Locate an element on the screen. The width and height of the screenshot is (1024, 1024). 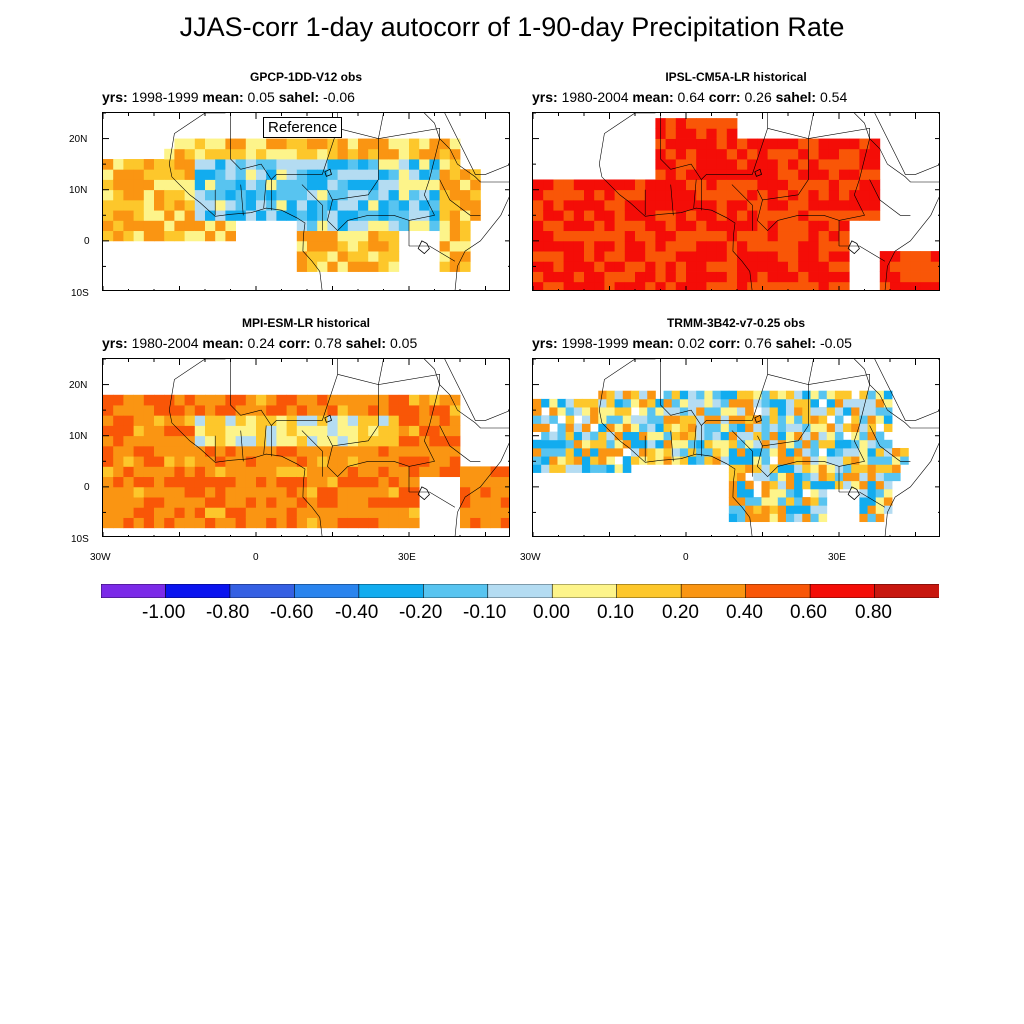
colorbar-swatch is located at coordinates (198, 591).